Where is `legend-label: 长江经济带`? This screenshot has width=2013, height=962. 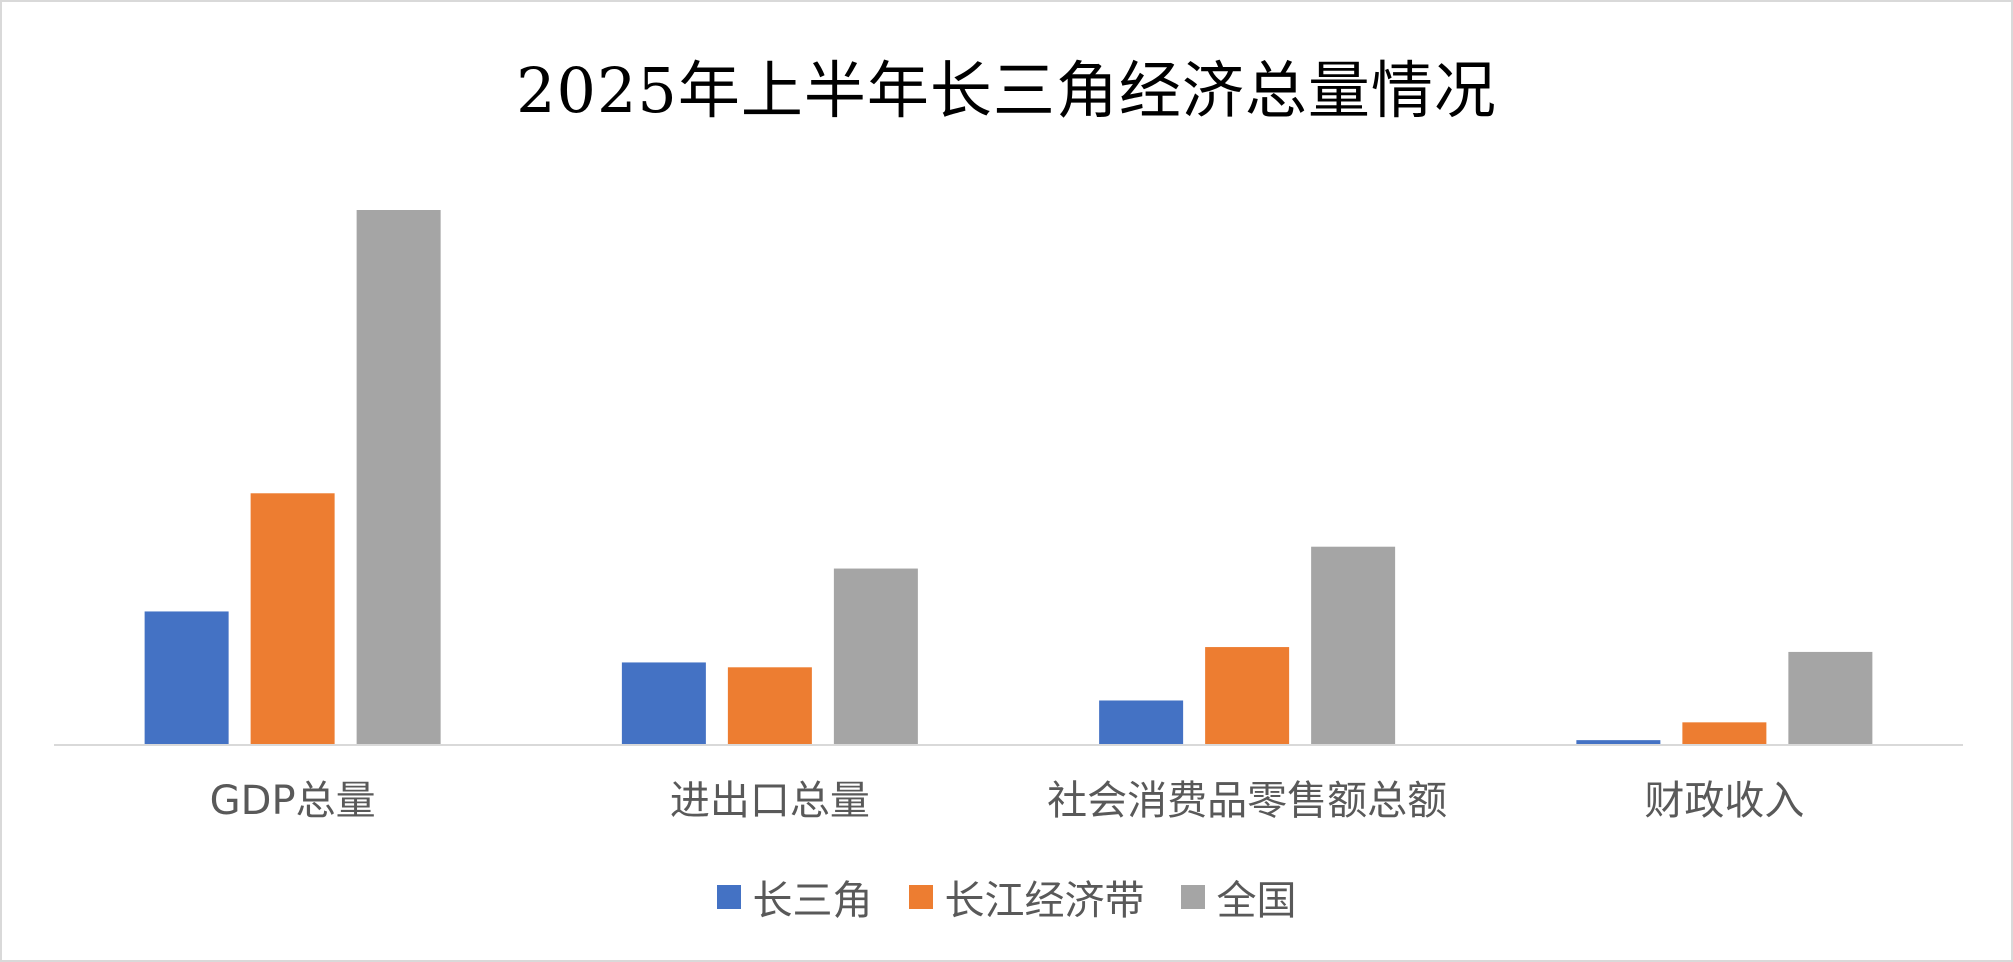 legend-label: 长江经济带 is located at coordinates (1044, 901).